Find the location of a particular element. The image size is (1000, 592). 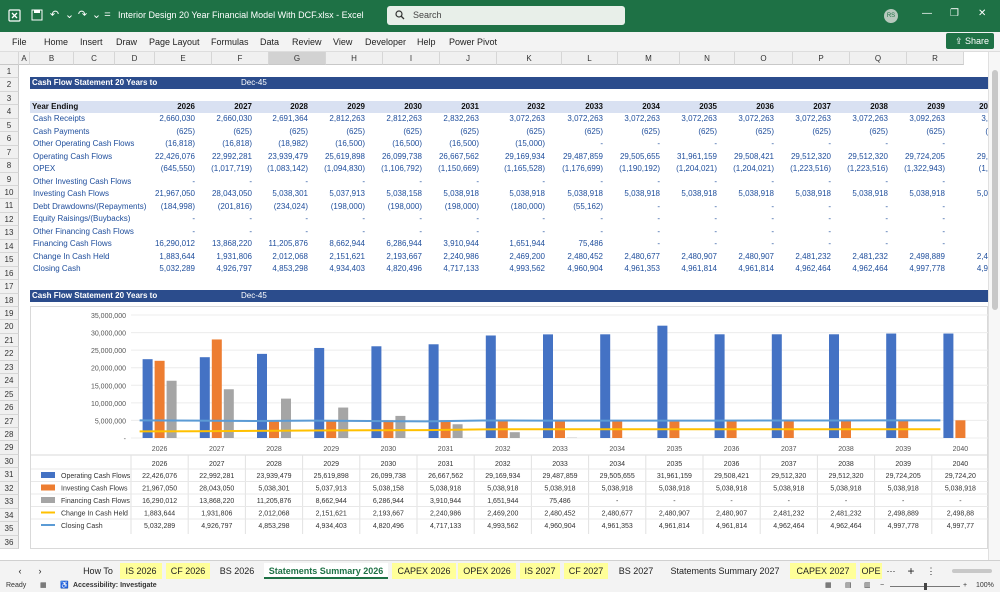

menu-developer: Developer is located at coordinates (386, 42).